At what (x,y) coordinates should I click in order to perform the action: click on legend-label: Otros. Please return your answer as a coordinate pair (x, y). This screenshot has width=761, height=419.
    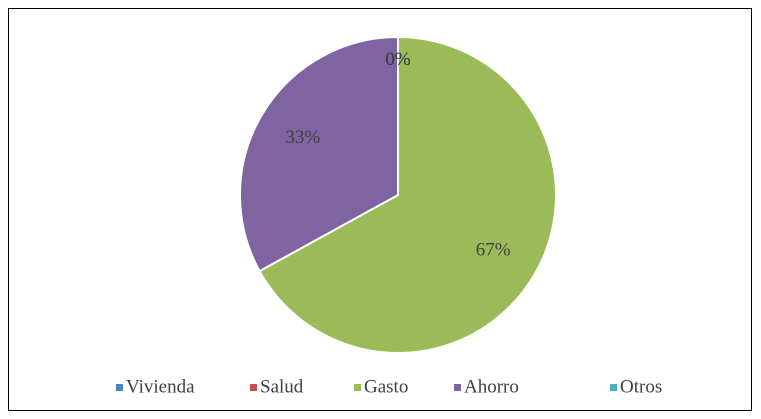
    Looking at the image, I should click on (641, 386).